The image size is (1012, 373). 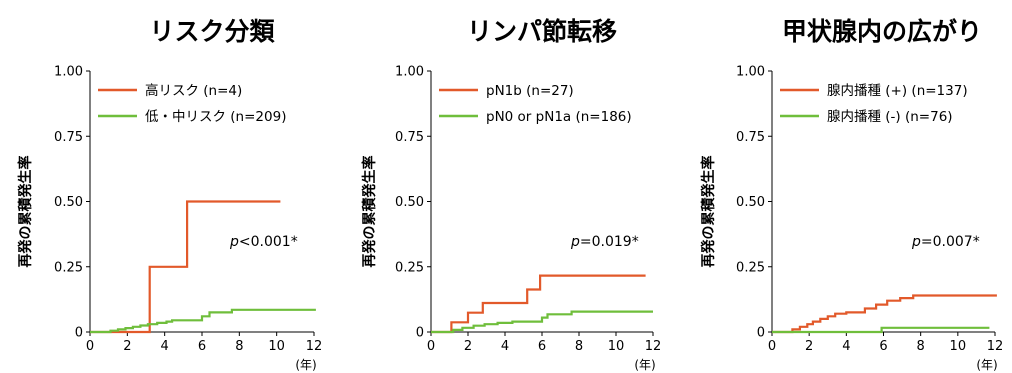 I want to click on legend-label-2: 腺内播種 (-) (n=76), so click(x=890, y=117).